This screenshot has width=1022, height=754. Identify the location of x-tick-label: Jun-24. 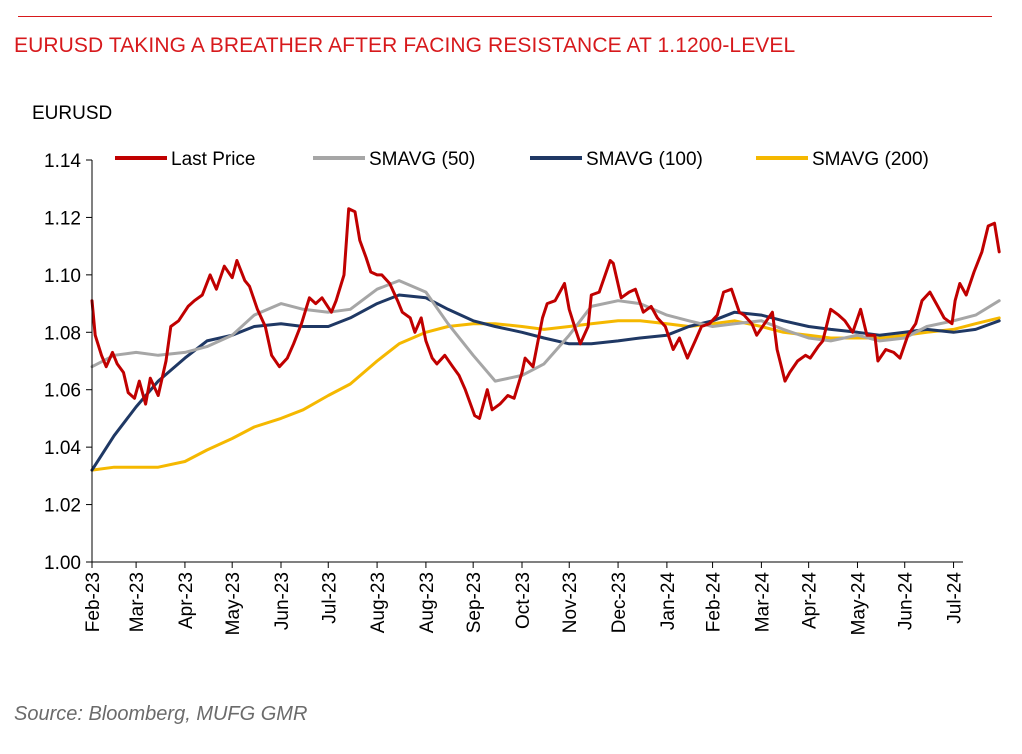
(906, 601).